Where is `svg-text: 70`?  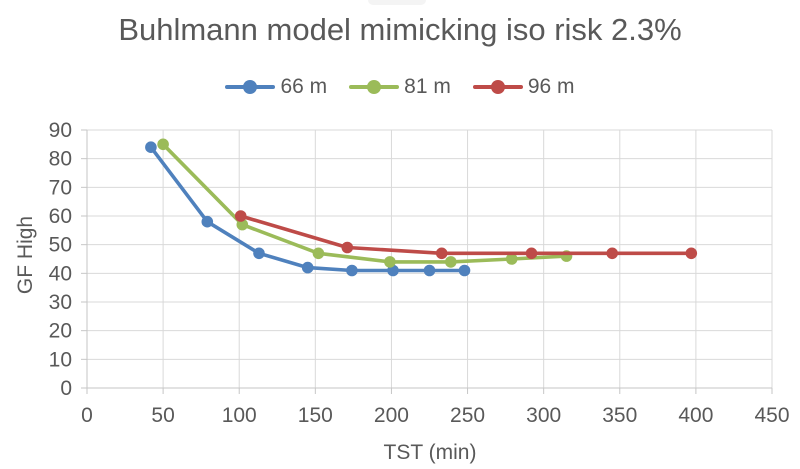
svg-text: 70 is located at coordinates (60, 187).